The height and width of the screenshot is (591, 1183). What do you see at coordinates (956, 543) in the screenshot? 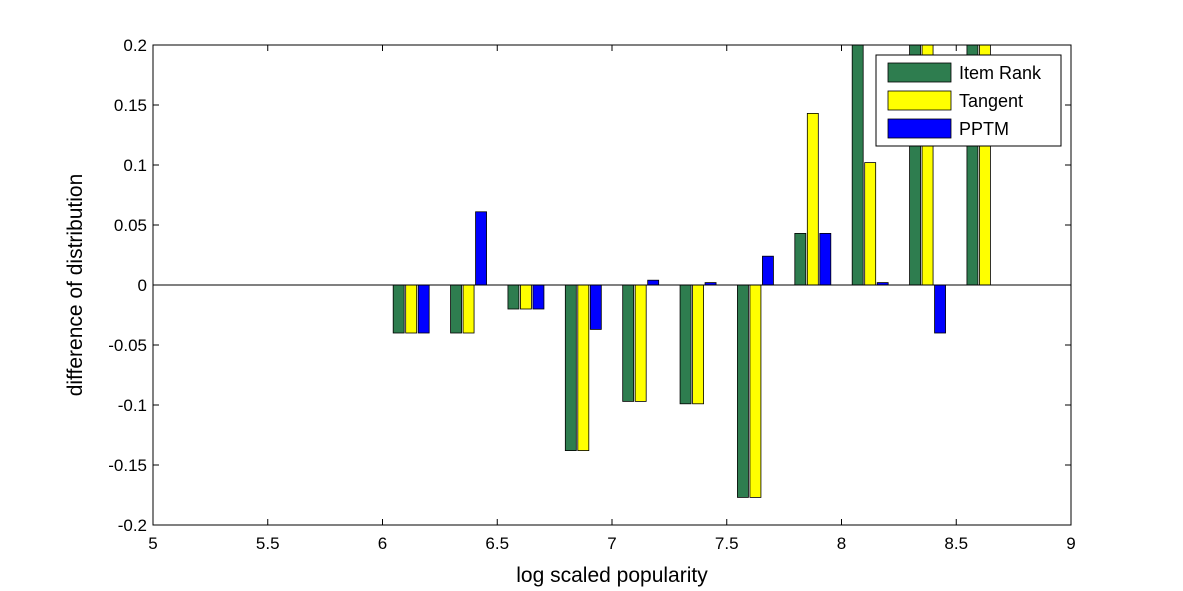
I see `x-tick-label: 8.5` at bounding box center [956, 543].